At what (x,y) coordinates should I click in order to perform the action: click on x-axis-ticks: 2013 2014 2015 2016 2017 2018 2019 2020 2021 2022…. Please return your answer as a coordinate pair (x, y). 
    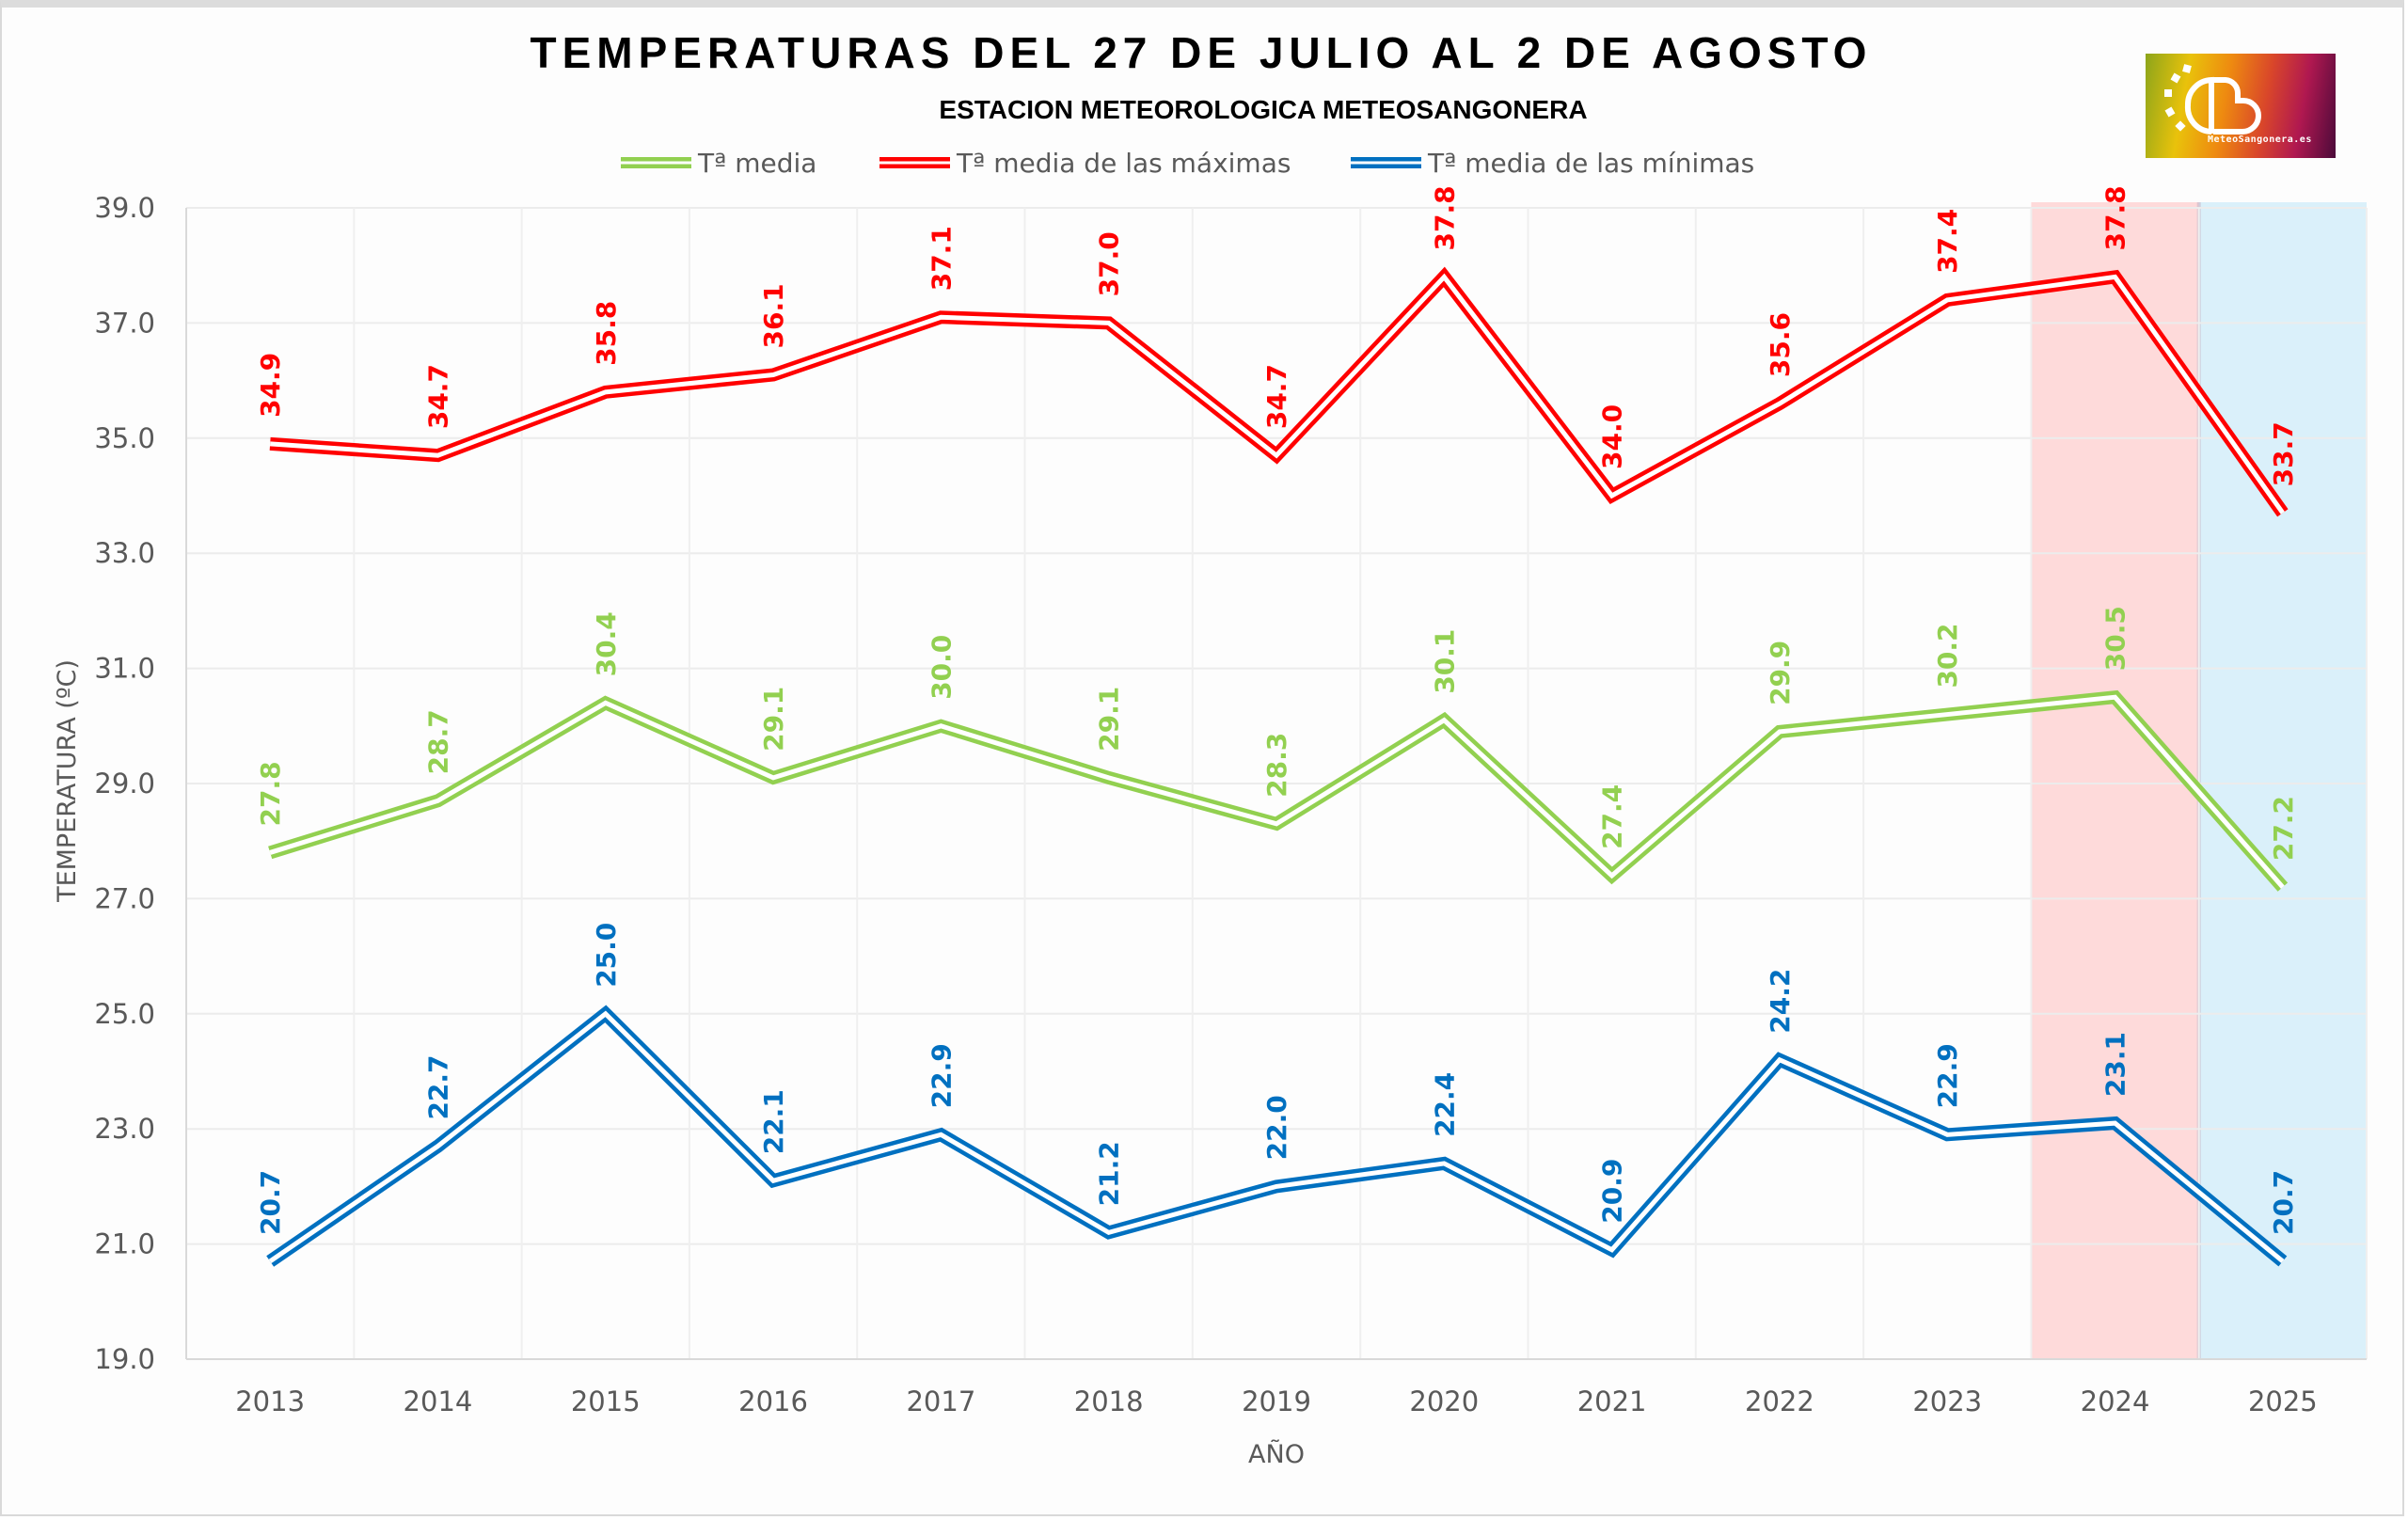
    Looking at the image, I should click on (1277, 1401).